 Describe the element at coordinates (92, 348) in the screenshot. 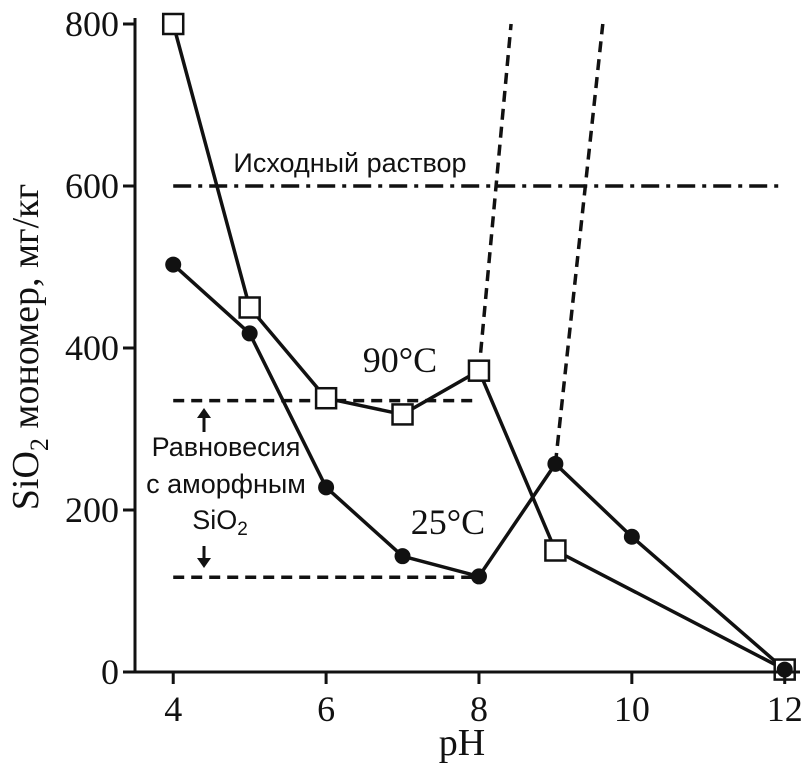

I see `y-tick-label: 400` at that location.